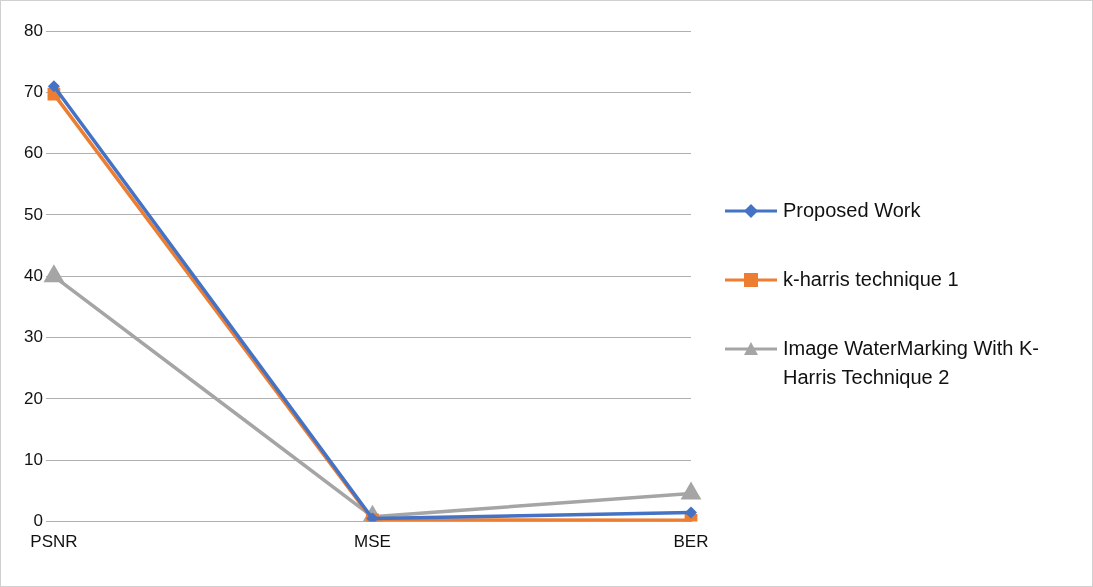  I want to click on legend-label: k-harris technique 1, so click(871, 279).